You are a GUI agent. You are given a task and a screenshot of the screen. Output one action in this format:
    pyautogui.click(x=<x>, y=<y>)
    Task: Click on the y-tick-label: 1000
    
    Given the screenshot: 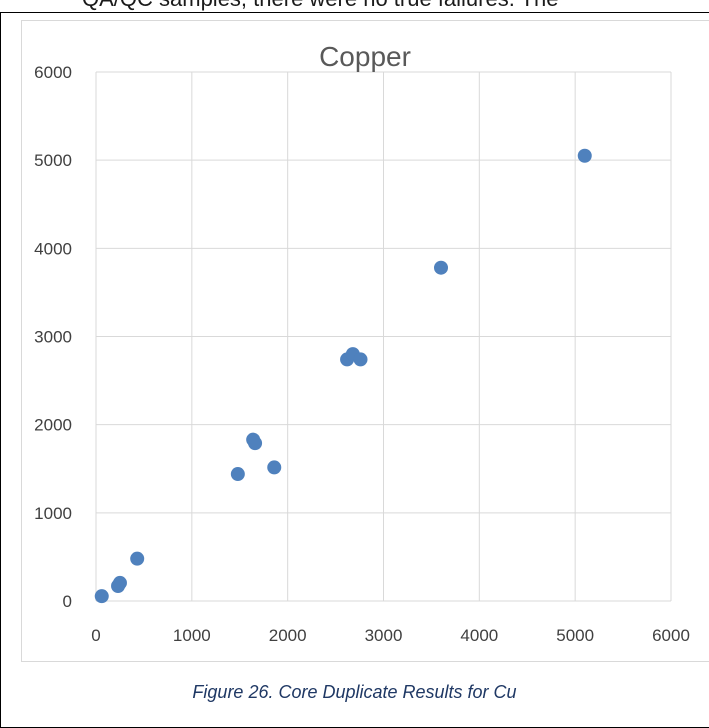 What is the action you would take?
    pyautogui.click(x=53, y=513)
    